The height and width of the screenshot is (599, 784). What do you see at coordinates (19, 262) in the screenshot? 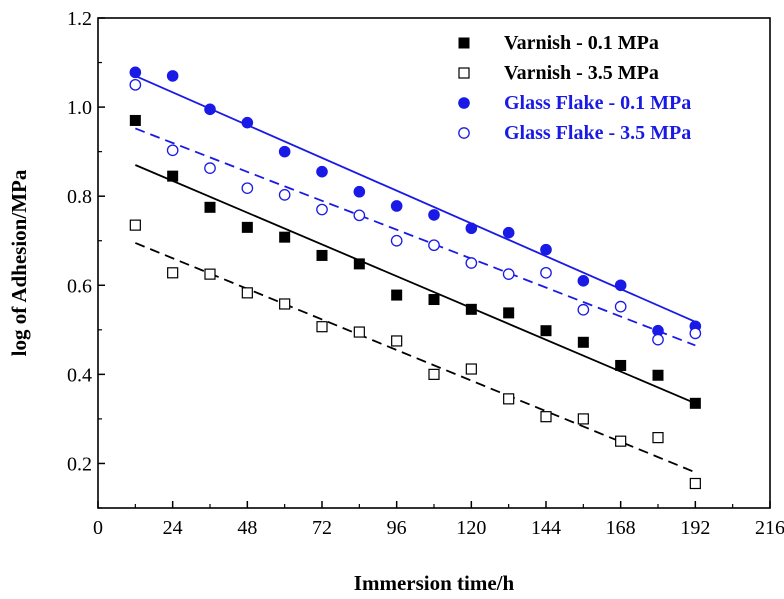
I see `y-axis-title: log of Adhesion/MPa` at bounding box center [19, 262].